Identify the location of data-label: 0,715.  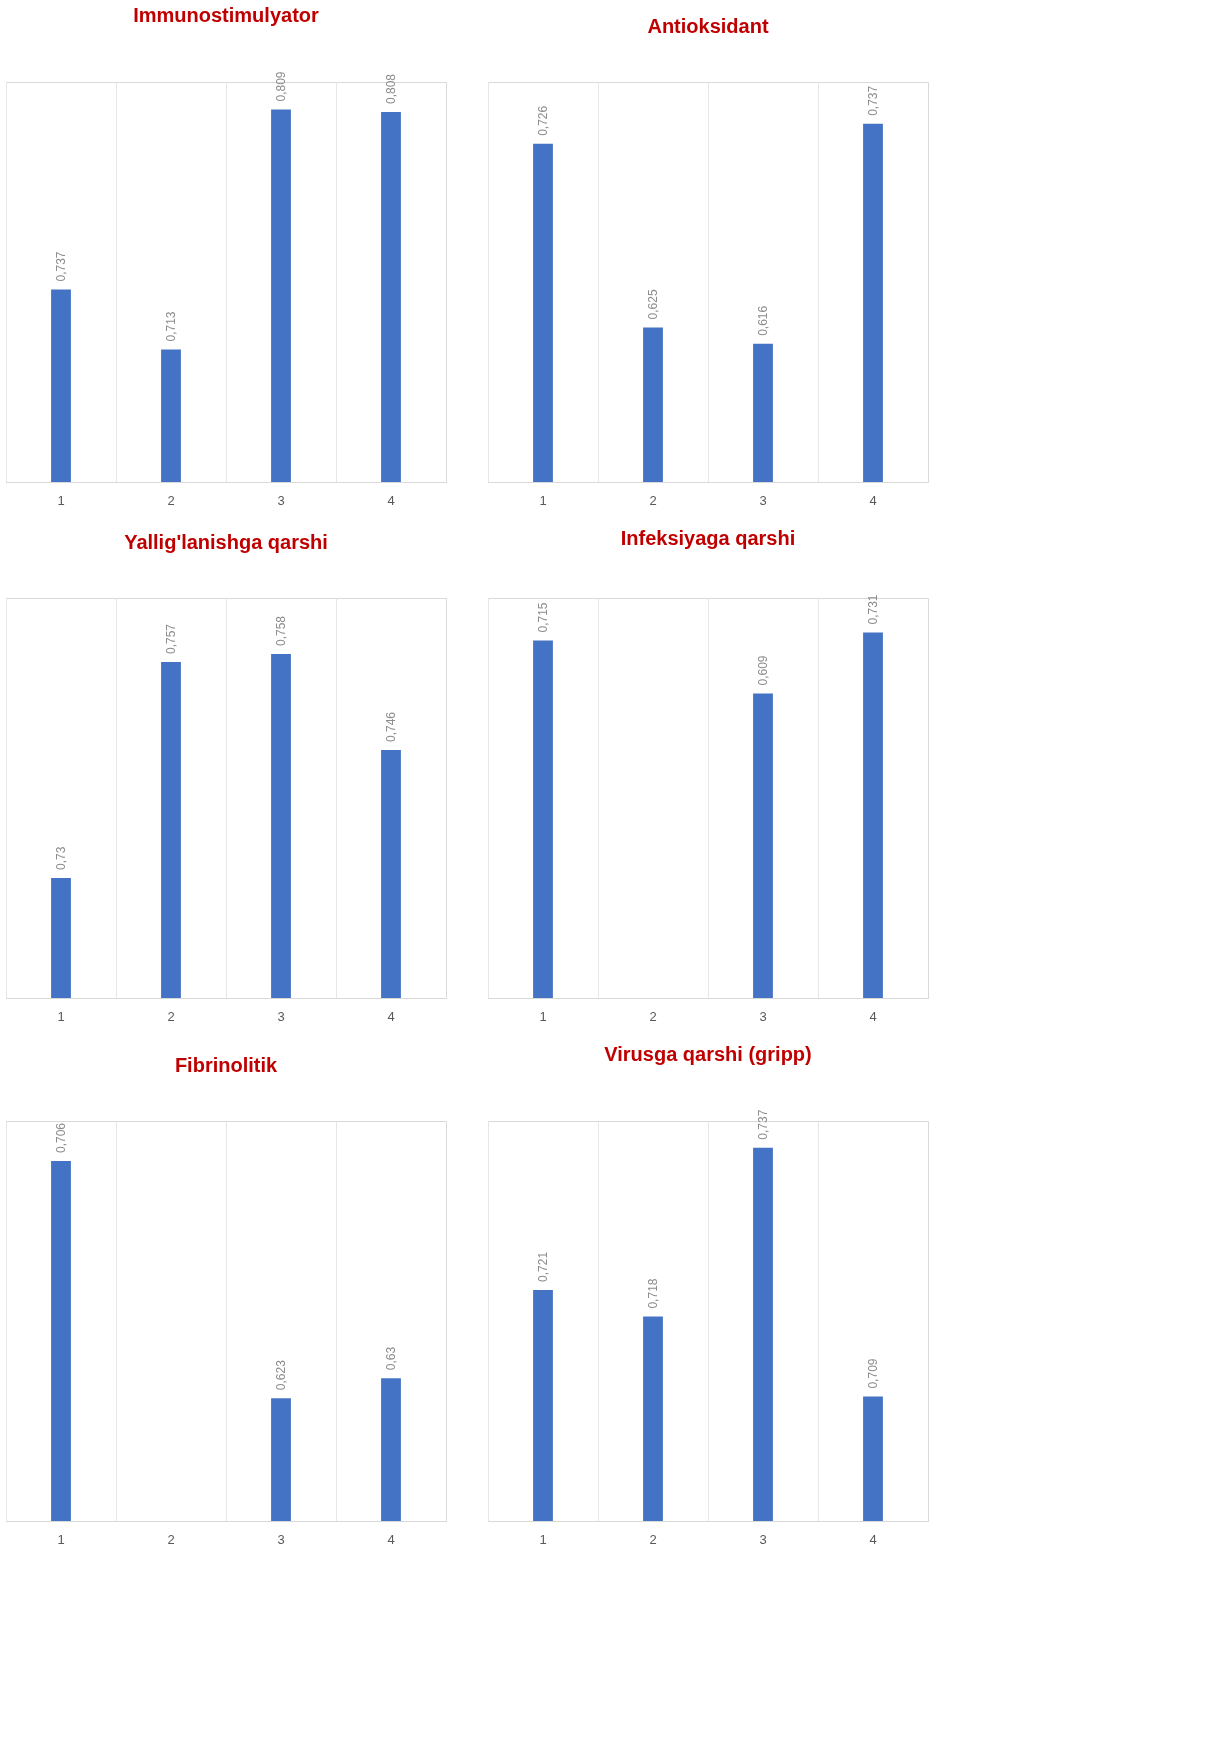
(543, 617).